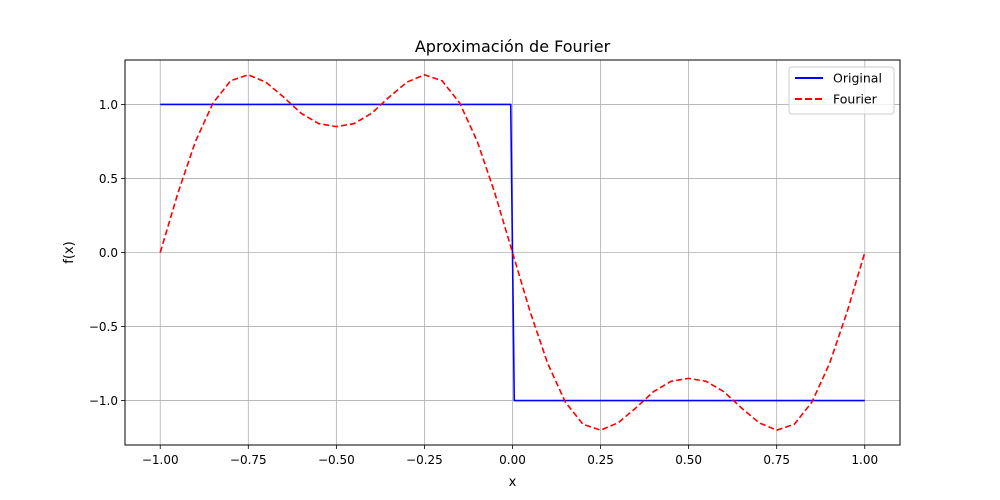  I want to click on x-tick-label: 1.00, so click(864, 460).